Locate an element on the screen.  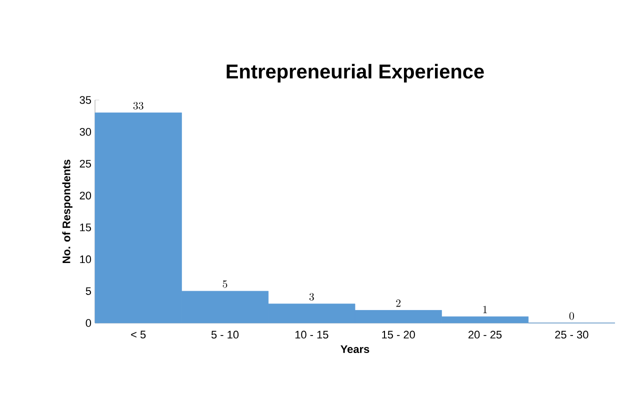
x-axis-title: Years is located at coordinates (355, 349).